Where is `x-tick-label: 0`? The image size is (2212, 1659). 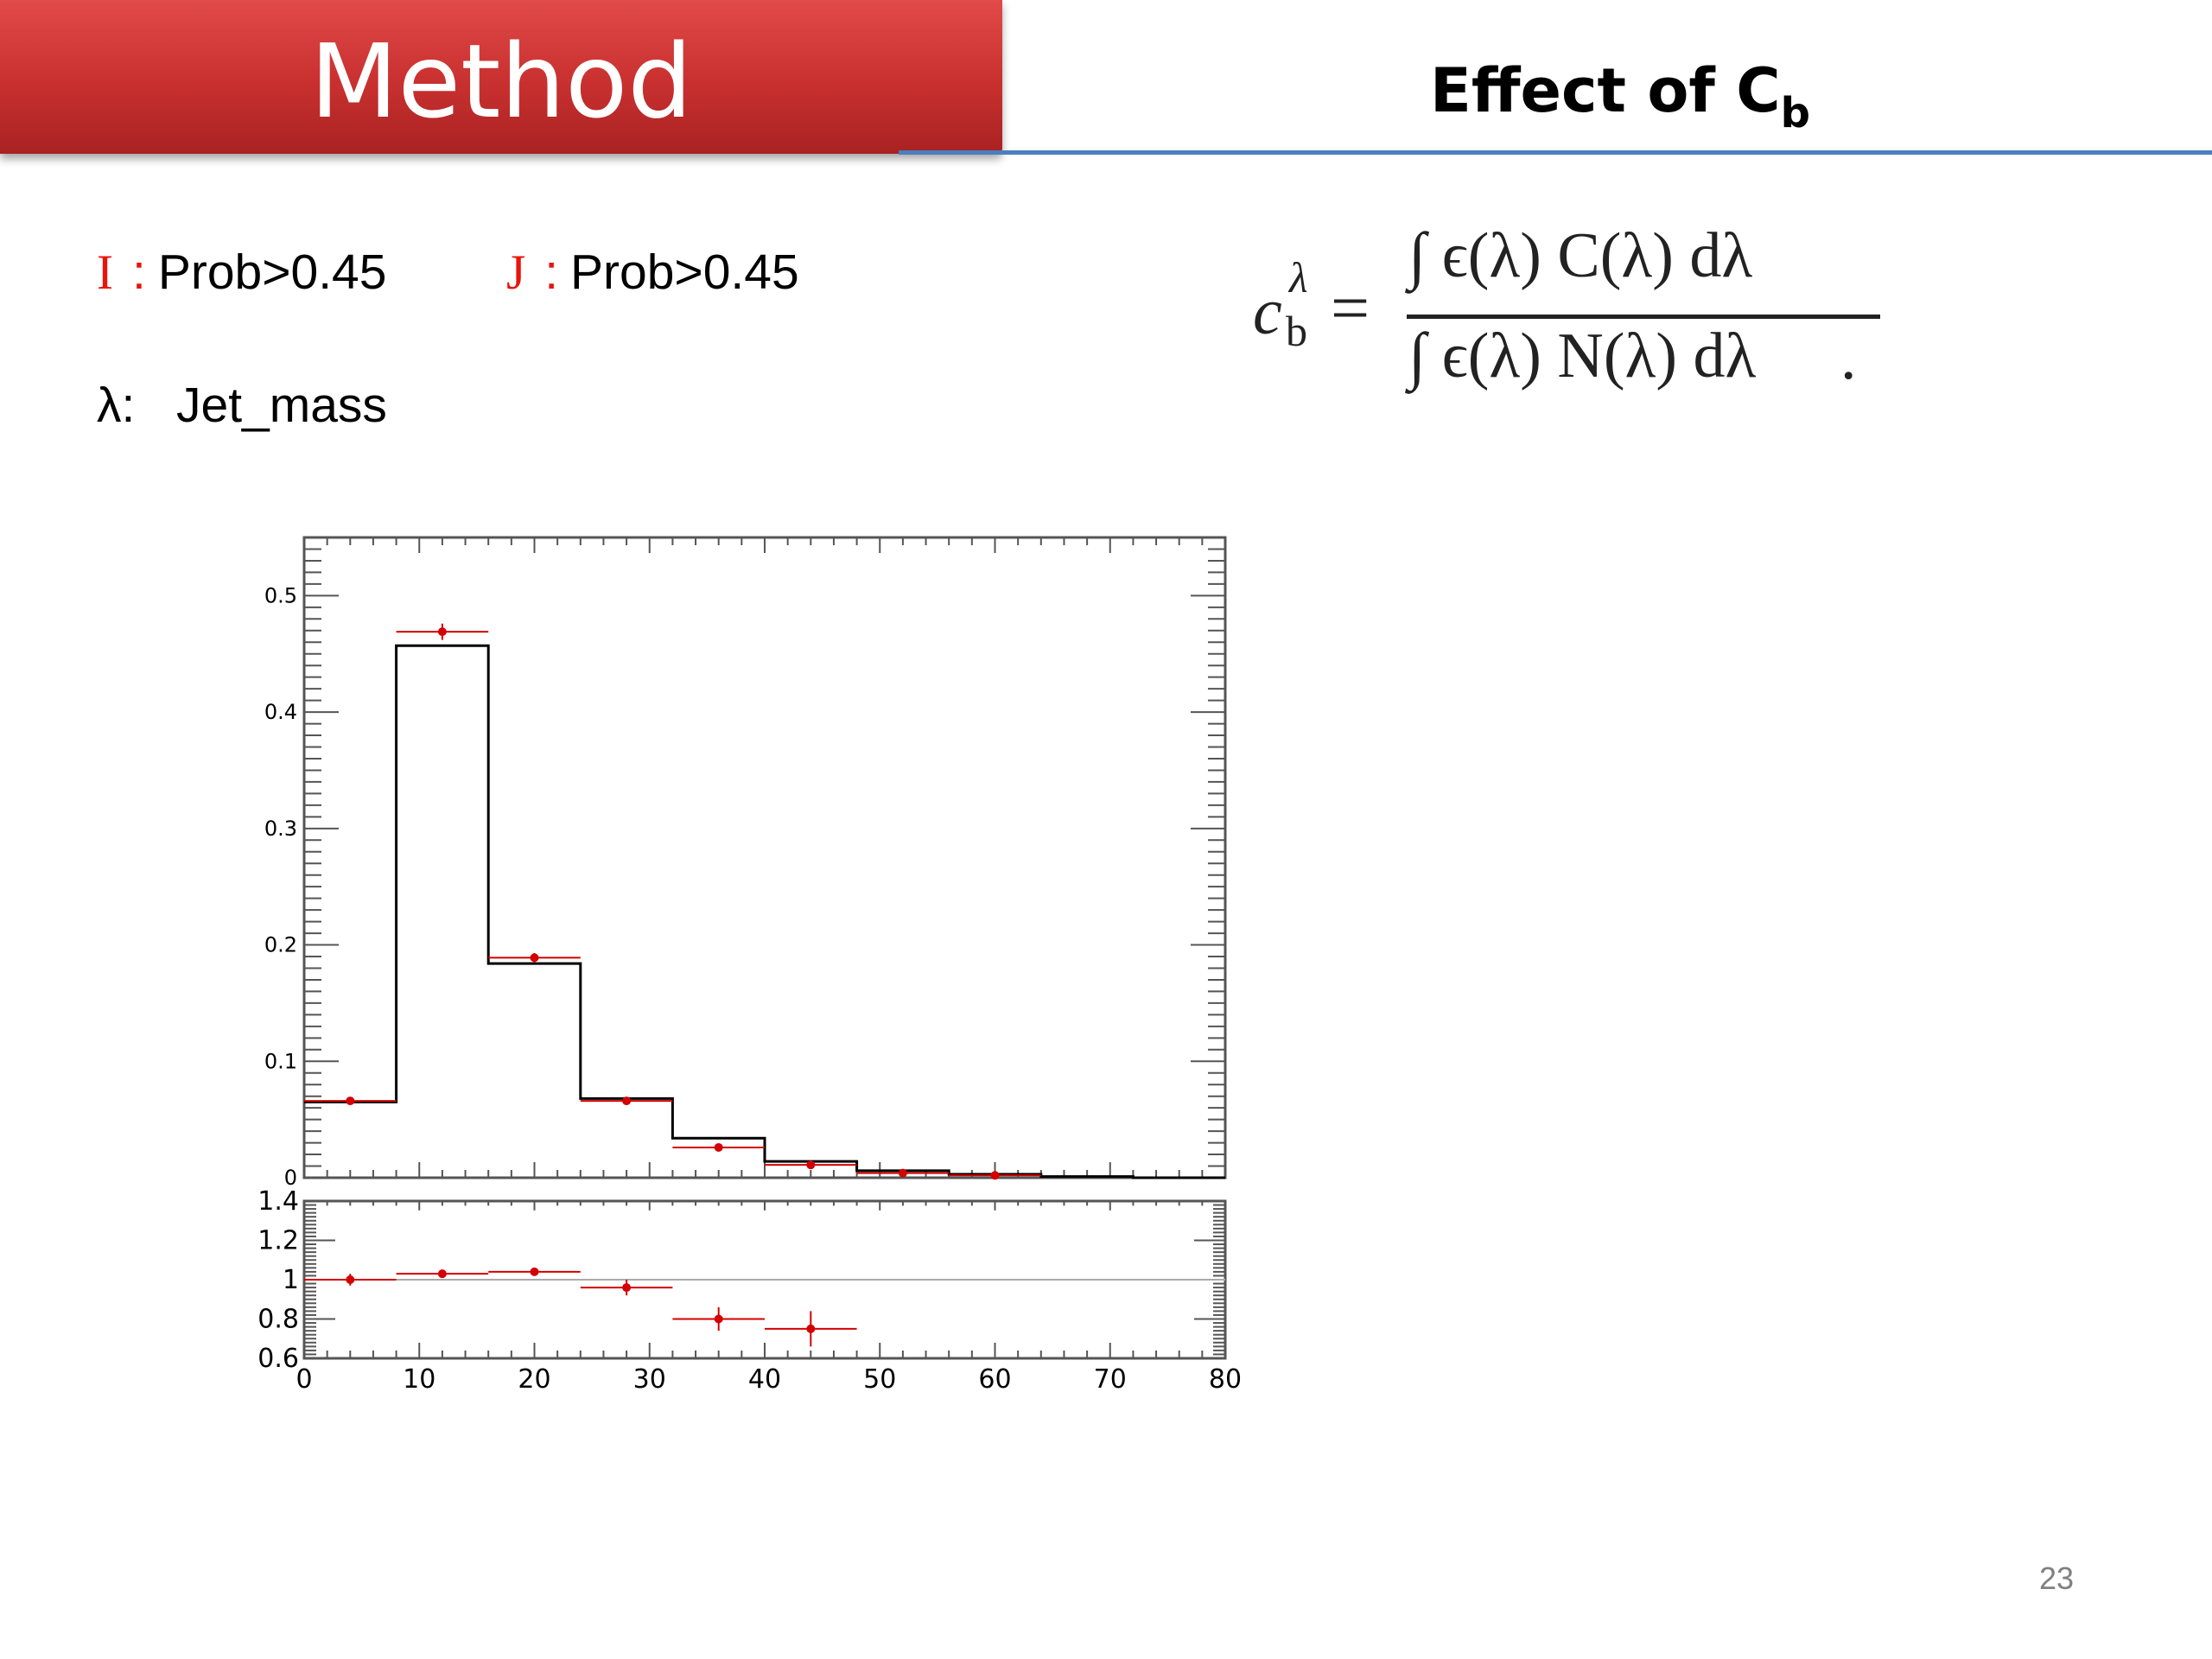 x-tick-label: 0 is located at coordinates (304, 1379).